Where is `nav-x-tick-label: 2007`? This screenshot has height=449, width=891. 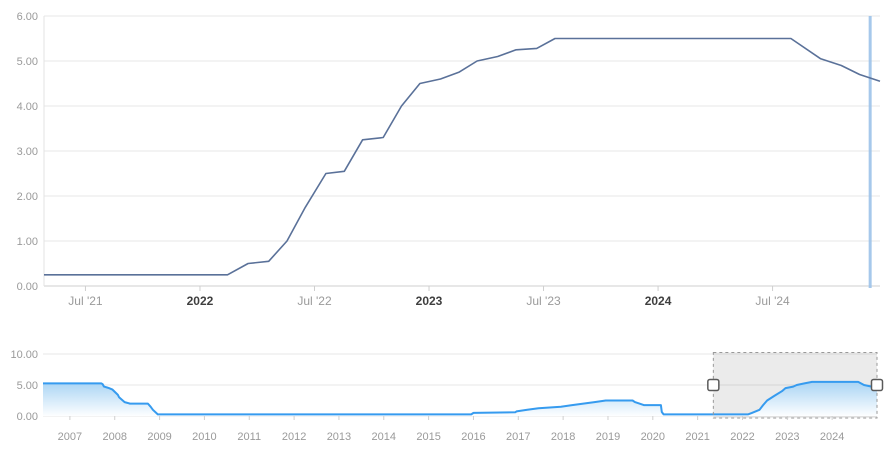
nav-x-tick-label: 2007 is located at coordinates (70, 437).